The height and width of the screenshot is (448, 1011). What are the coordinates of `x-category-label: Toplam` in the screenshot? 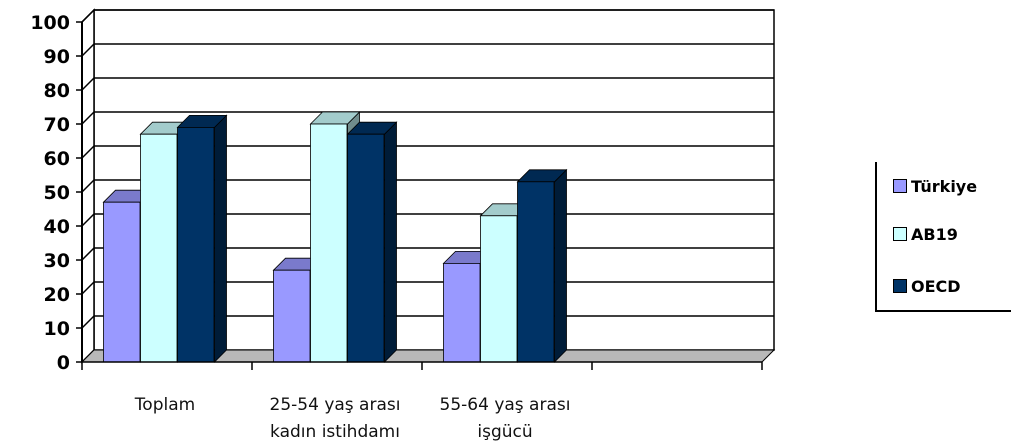 It's located at (164, 405).